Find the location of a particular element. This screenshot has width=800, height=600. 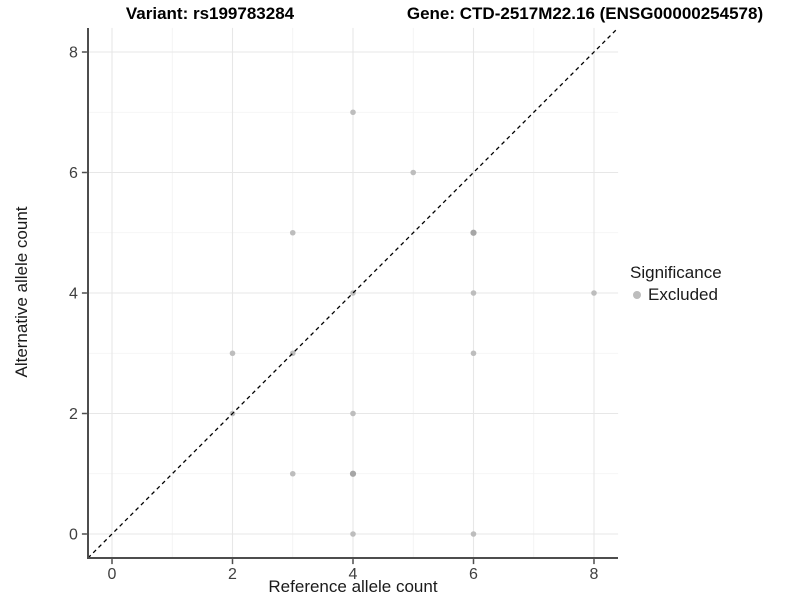

excluded-point-icon is located at coordinates (637, 295).